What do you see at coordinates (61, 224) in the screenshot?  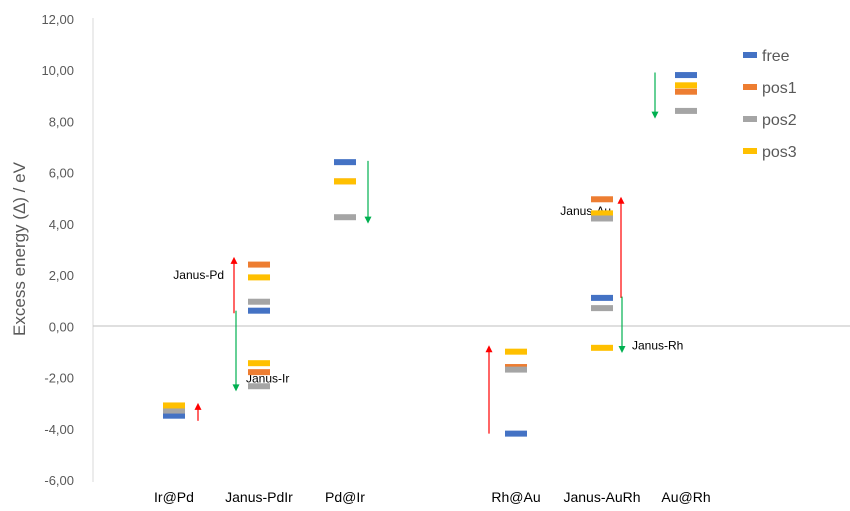 I see `y-tick-label: 4,00` at bounding box center [61, 224].